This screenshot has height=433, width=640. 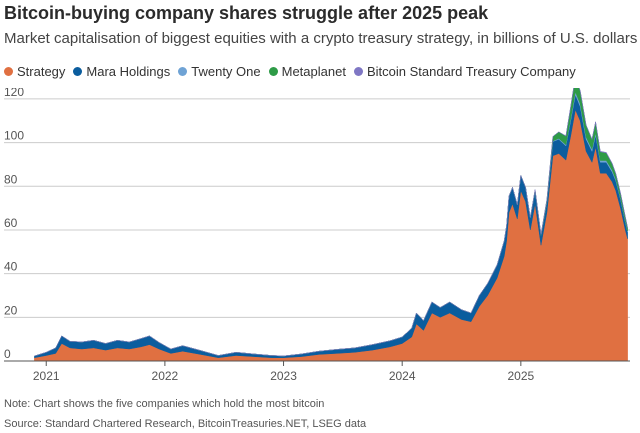 I want to click on legend-label: Mara Holdings, so click(x=128, y=71).